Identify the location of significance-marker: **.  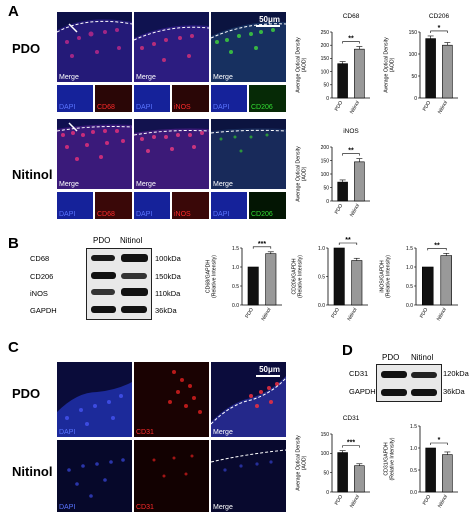
(351, 39).